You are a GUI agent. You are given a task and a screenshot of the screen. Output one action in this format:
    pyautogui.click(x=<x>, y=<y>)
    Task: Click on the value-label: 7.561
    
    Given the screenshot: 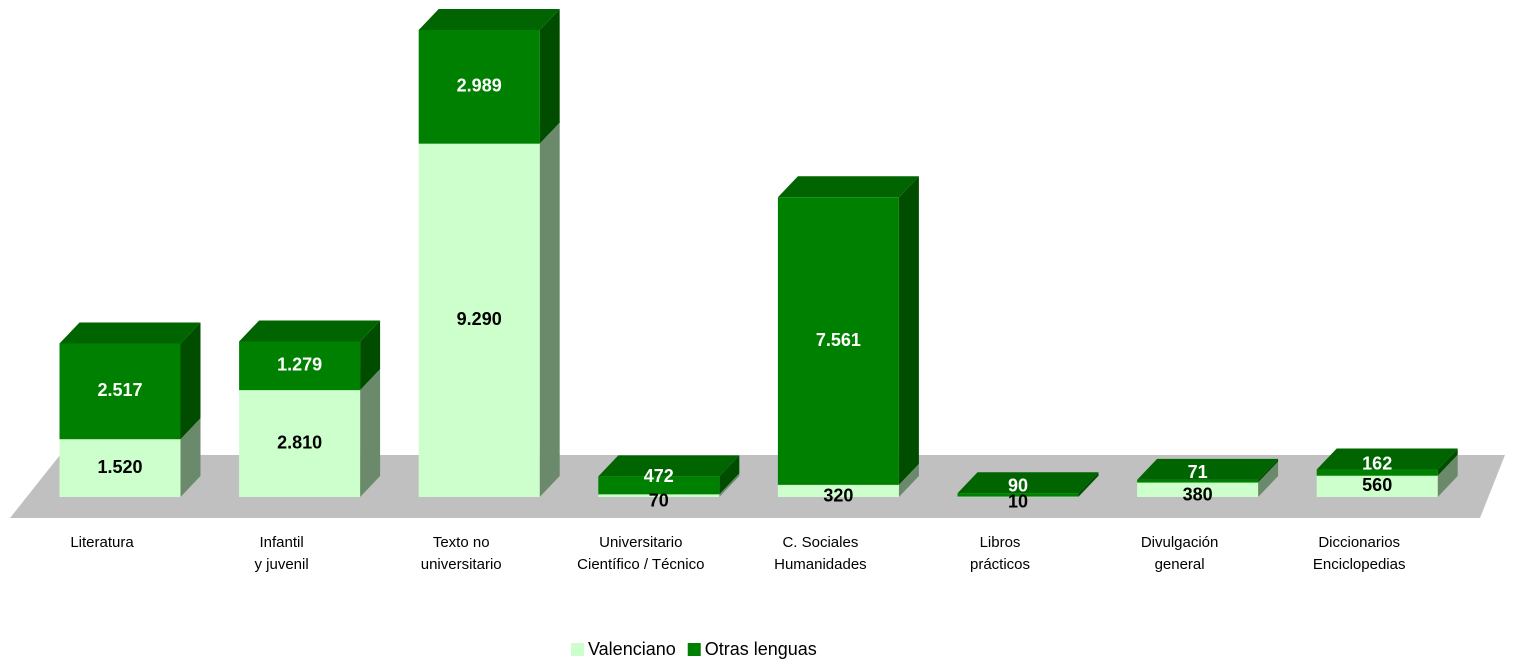 What is the action you would take?
    pyautogui.click(x=838, y=340)
    